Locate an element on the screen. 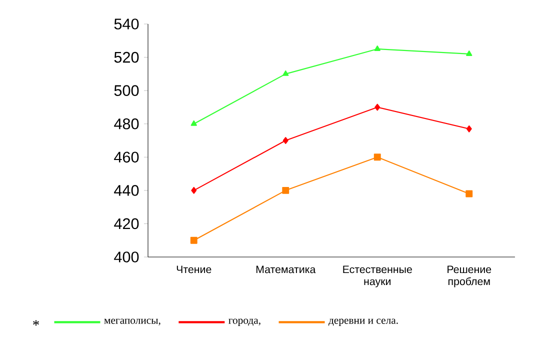 Image resolution: width=533 pixels, height=340 pixels. y-tick-label: 540 is located at coordinates (126, 24).